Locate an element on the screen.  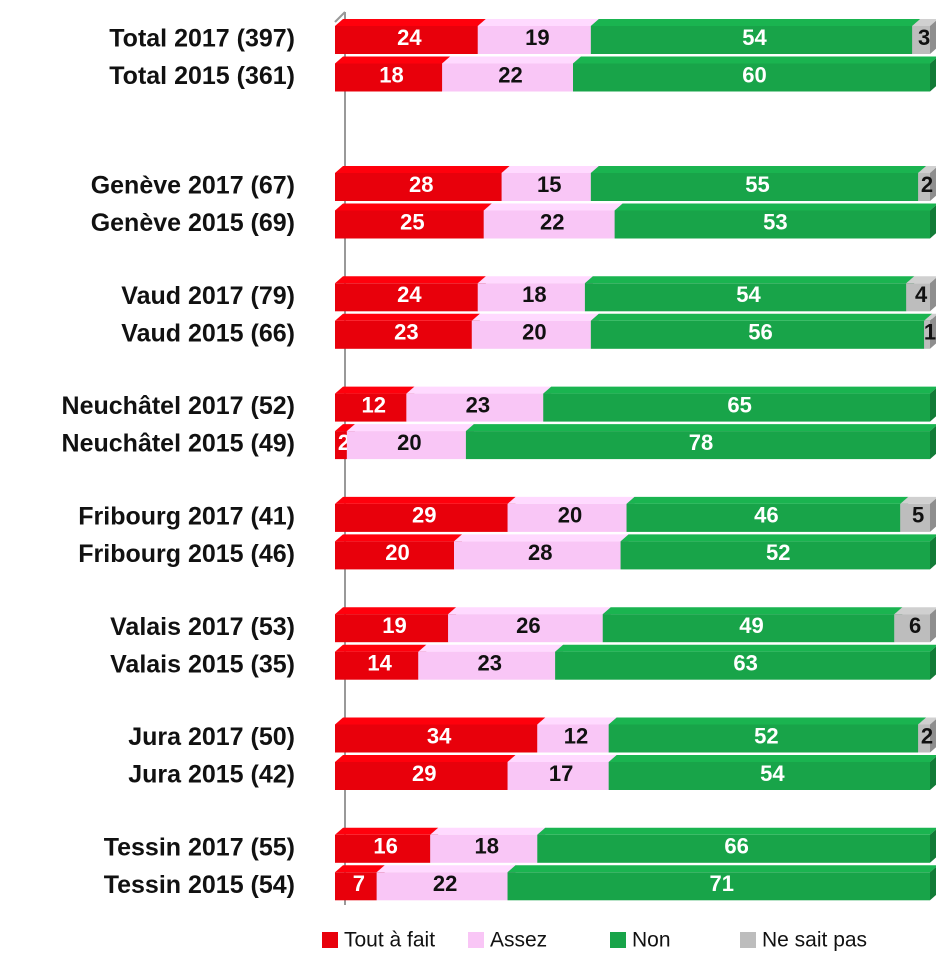
value-label: 29 is located at coordinates (424, 515).